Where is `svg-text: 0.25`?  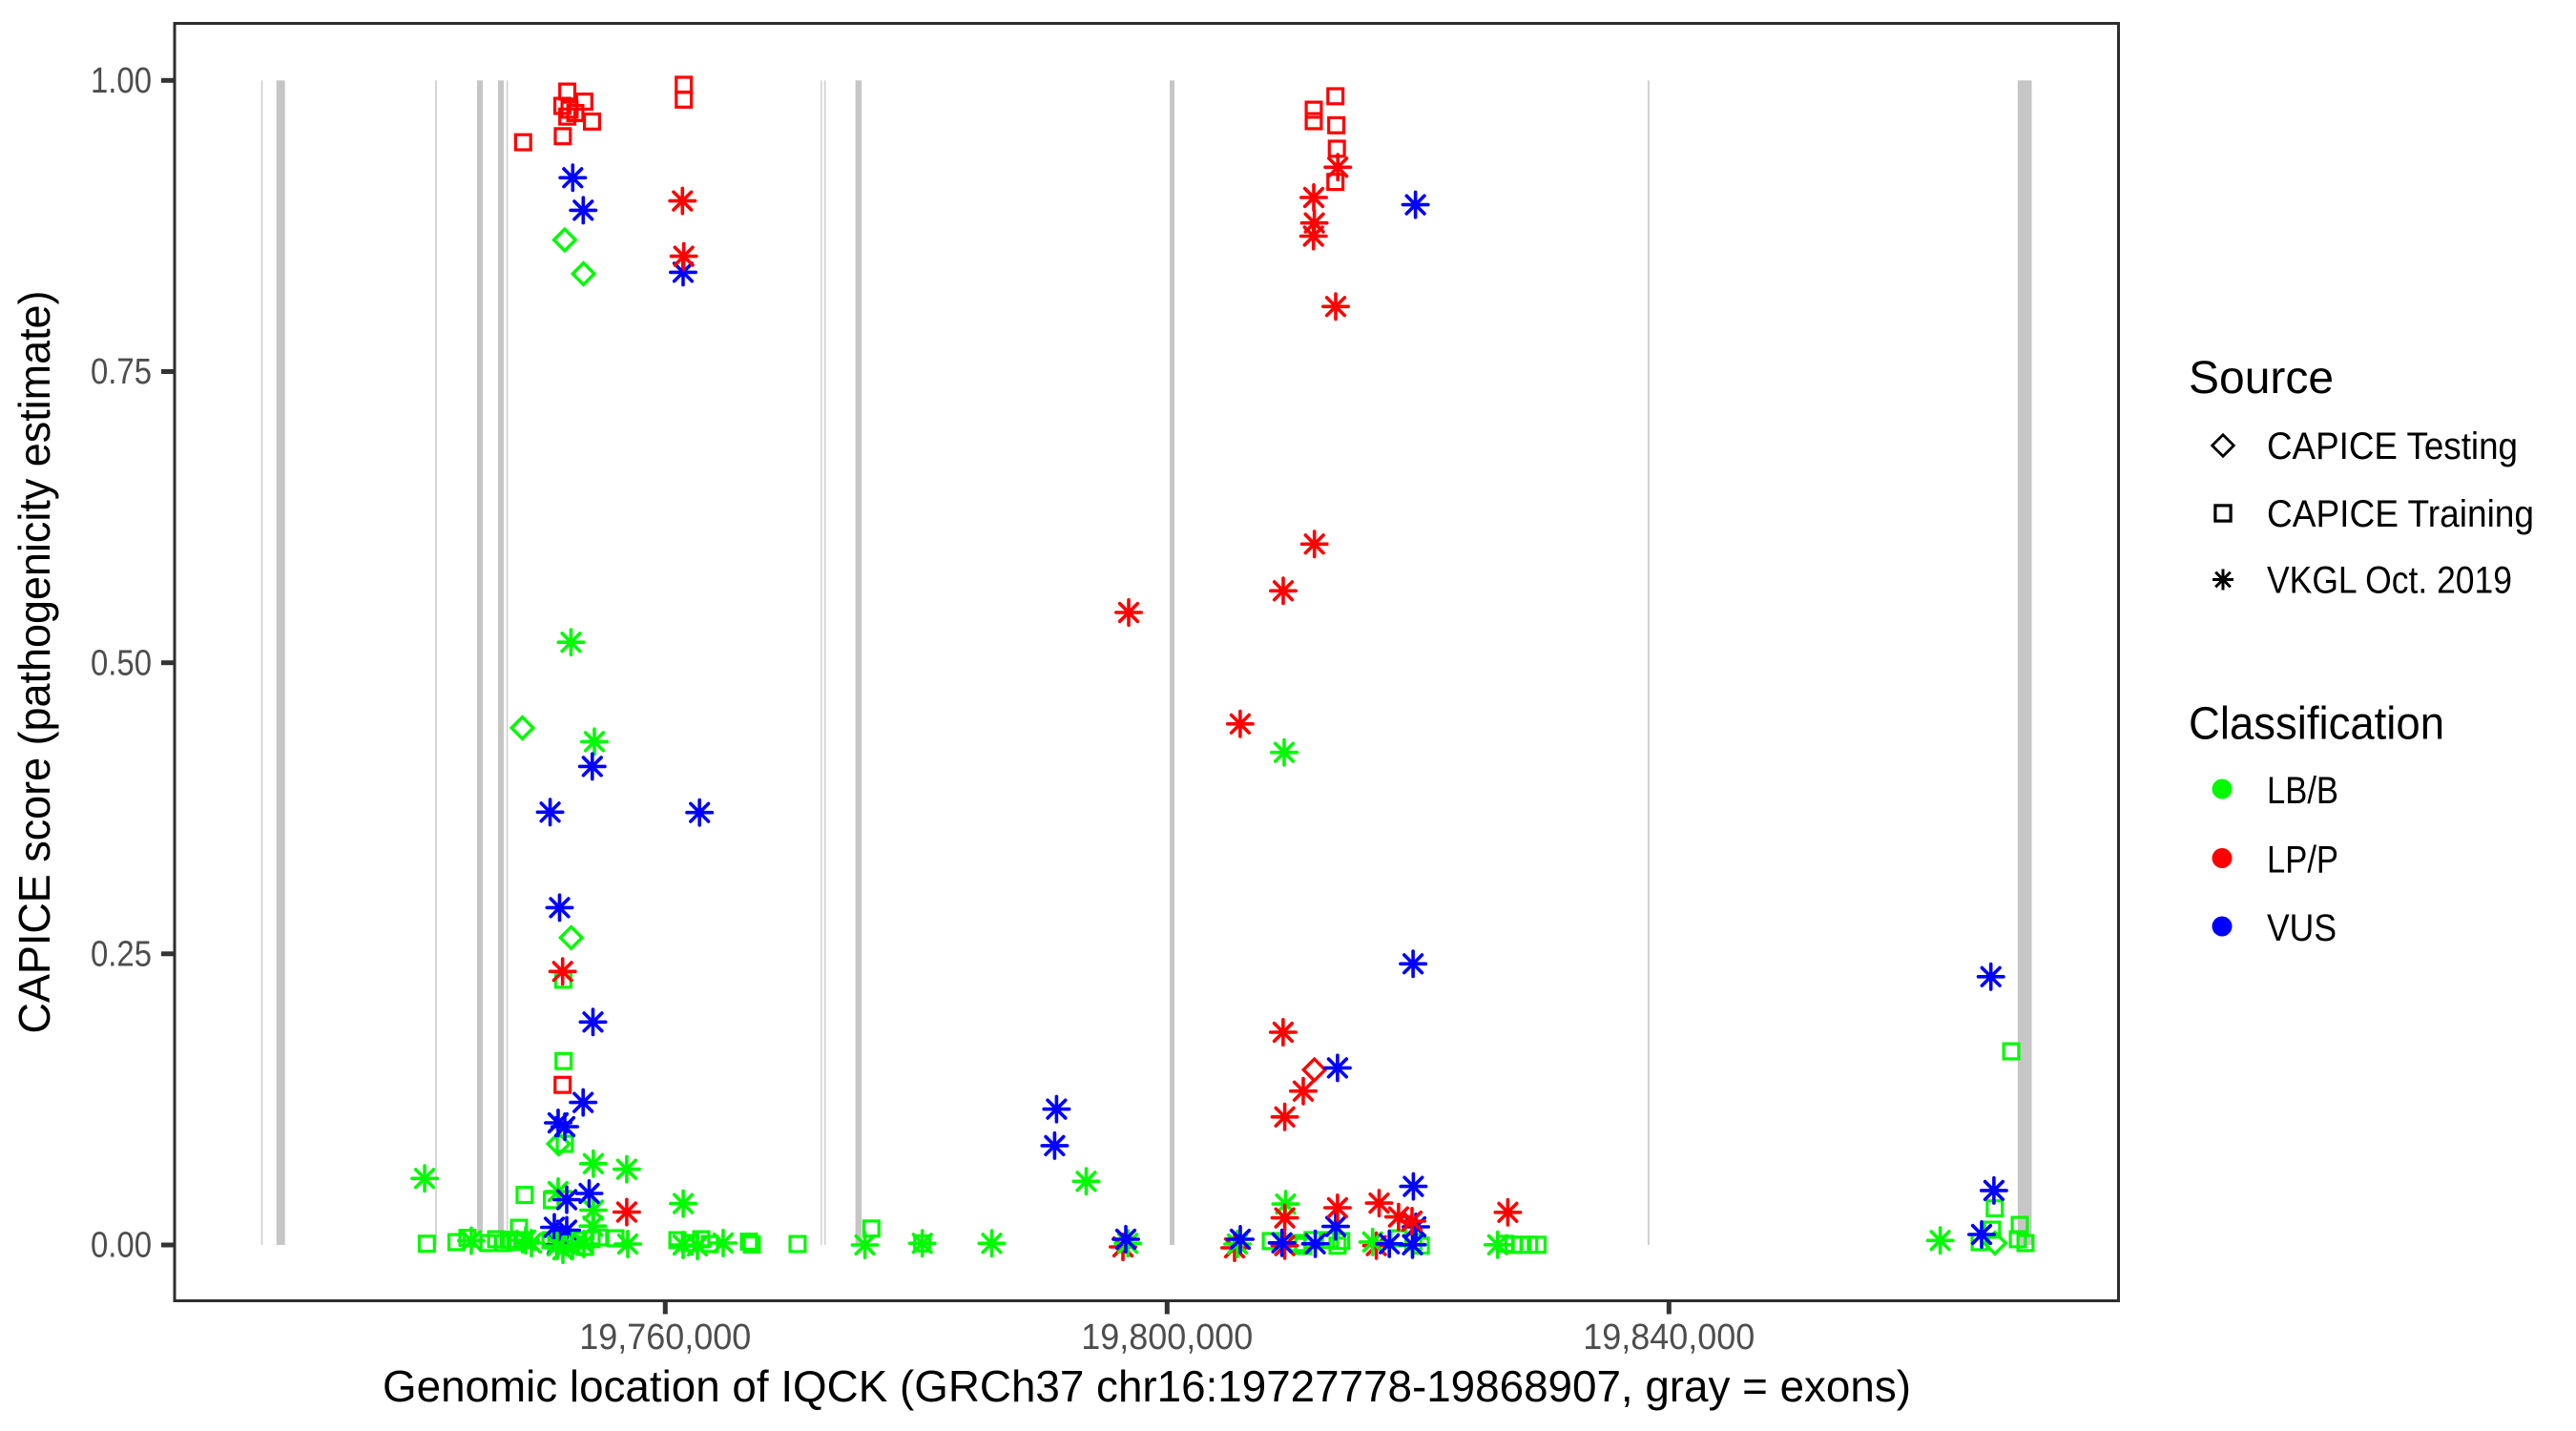
svg-text: 0.25 is located at coordinates (121, 954).